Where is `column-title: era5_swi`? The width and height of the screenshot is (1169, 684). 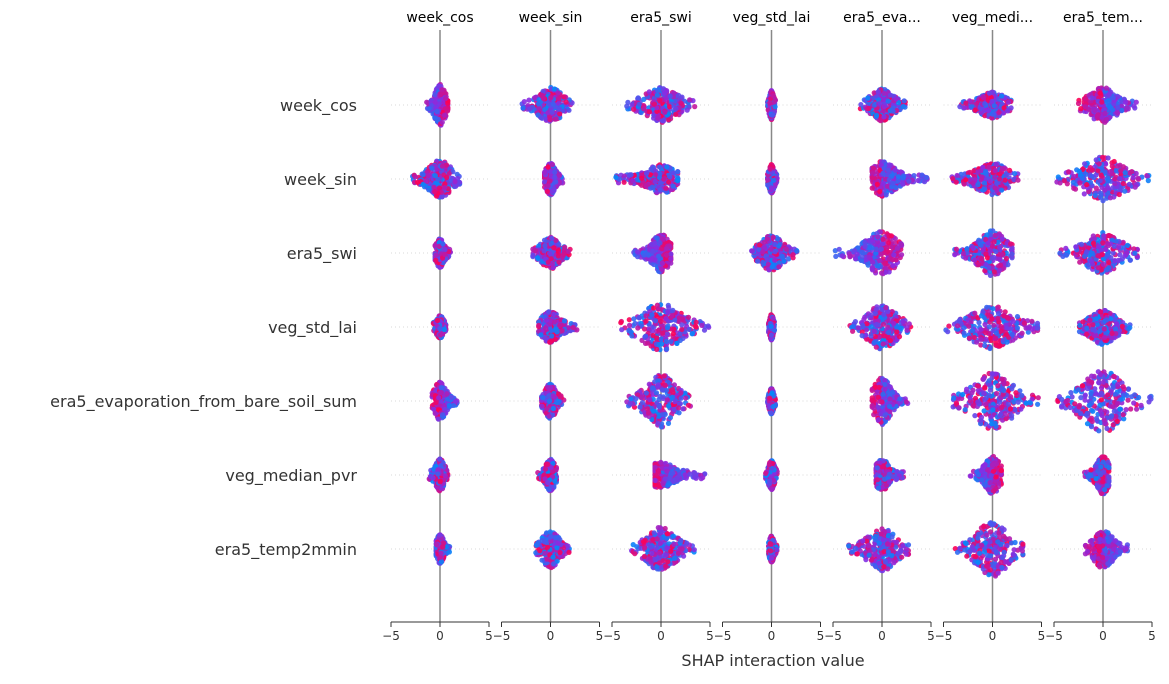
column-title: era5_swi is located at coordinates (661, 18).